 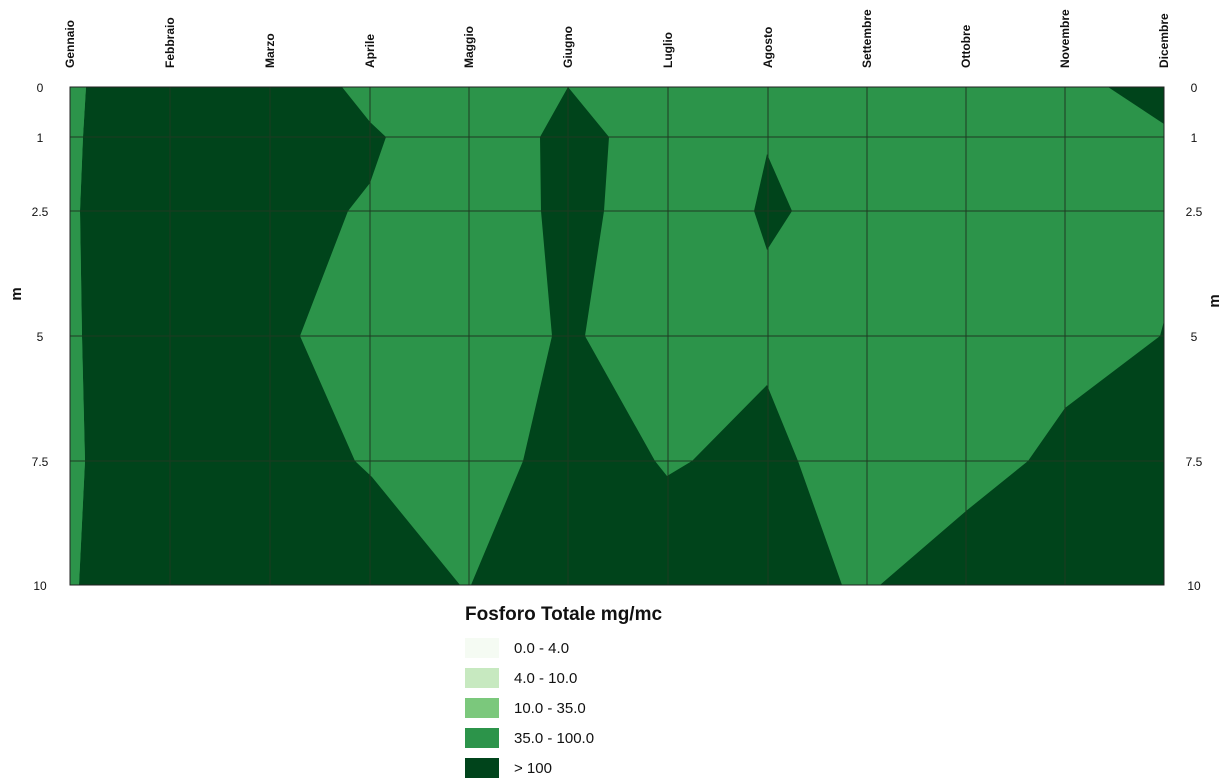 What do you see at coordinates (40, 138) in the screenshot?
I see `depth-tick-left-1: 1` at bounding box center [40, 138].